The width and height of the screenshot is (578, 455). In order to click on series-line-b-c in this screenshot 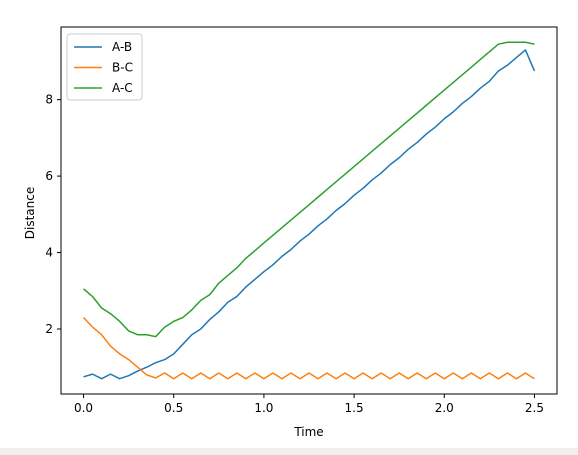, I will do `click(309, 348)`.